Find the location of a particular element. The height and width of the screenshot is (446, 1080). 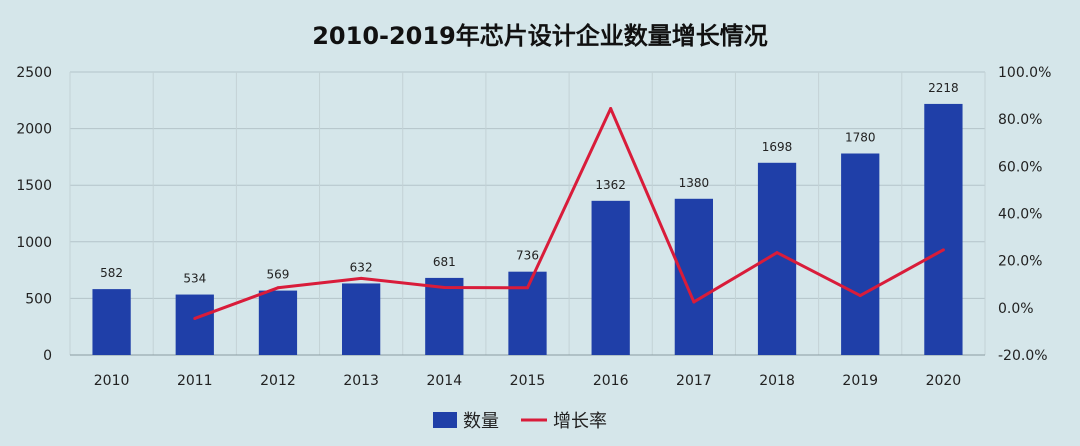

x-tick-label: 2020 is located at coordinates (944, 381).